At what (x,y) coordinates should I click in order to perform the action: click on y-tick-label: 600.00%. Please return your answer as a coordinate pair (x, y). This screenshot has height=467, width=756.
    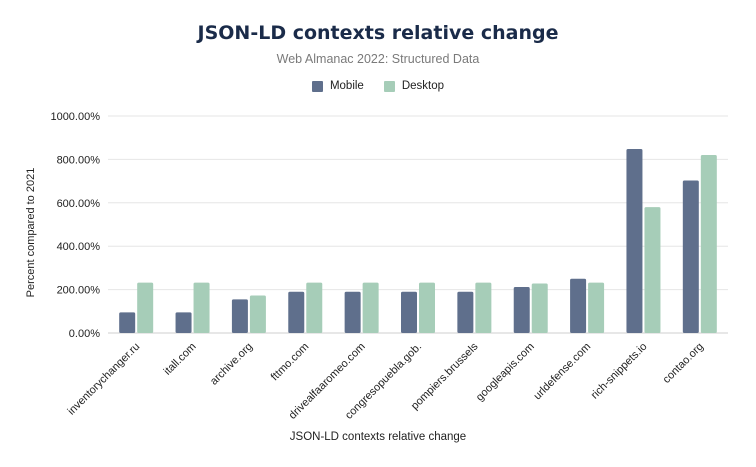
    Looking at the image, I should click on (79, 204).